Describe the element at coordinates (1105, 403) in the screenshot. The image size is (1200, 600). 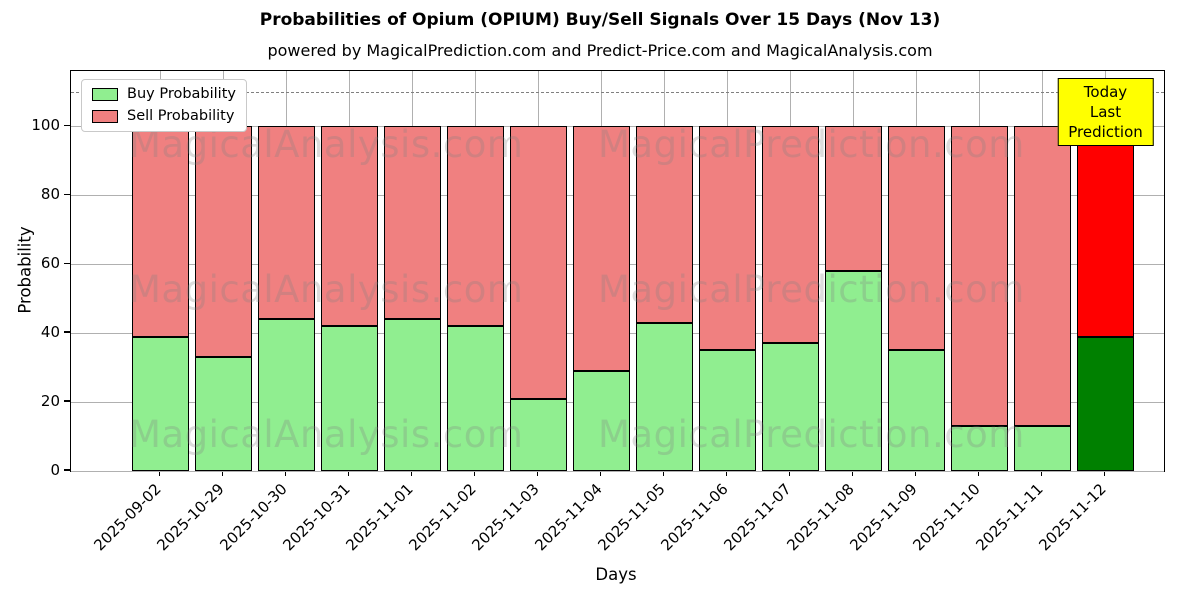
I see `bar-segment-buy-today` at that location.